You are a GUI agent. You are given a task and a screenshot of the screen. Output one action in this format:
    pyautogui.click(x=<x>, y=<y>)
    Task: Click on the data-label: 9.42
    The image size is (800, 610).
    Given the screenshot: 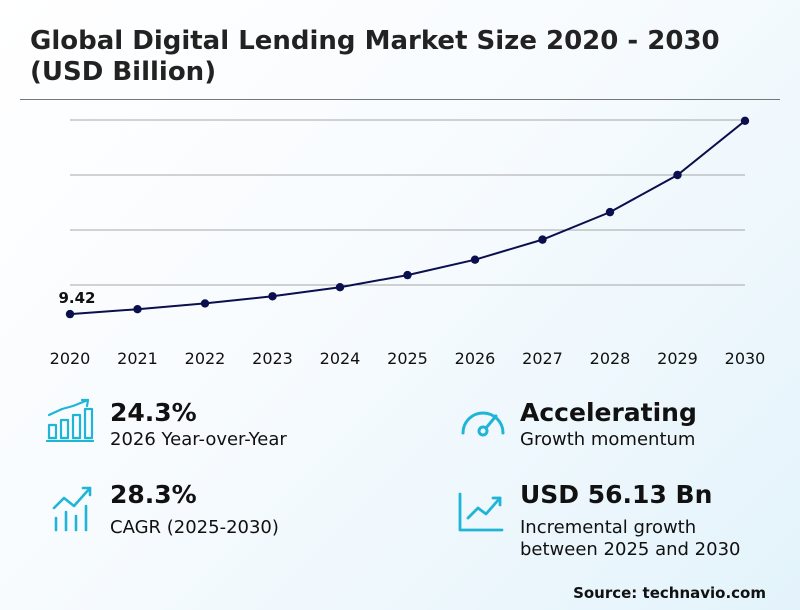 What is the action you would take?
    pyautogui.click(x=76, y=298)
    